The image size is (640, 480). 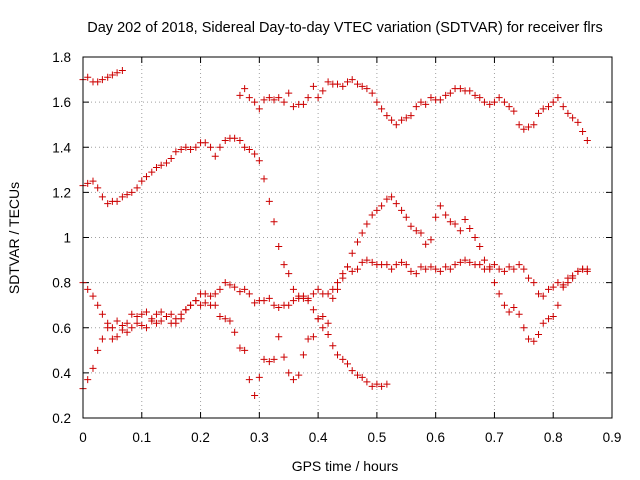 What do you see at coordinates (14, 238) in the screenshot?
I see `y-axis-label: SDTVAR / TECUs` at bounding box center [14, 238].